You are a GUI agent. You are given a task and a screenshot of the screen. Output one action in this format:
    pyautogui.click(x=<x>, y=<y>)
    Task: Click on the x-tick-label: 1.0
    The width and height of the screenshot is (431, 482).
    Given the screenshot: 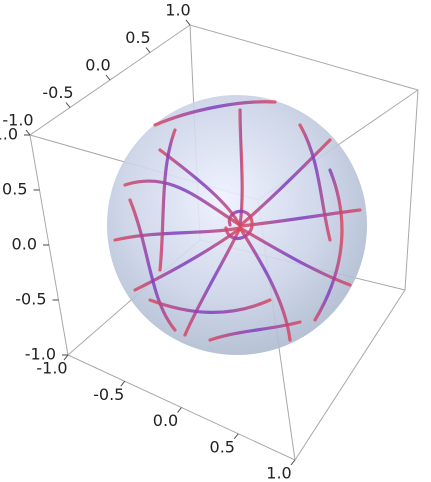 What is the action you would take?
    pyautogui.click(x=278, y=473)
    